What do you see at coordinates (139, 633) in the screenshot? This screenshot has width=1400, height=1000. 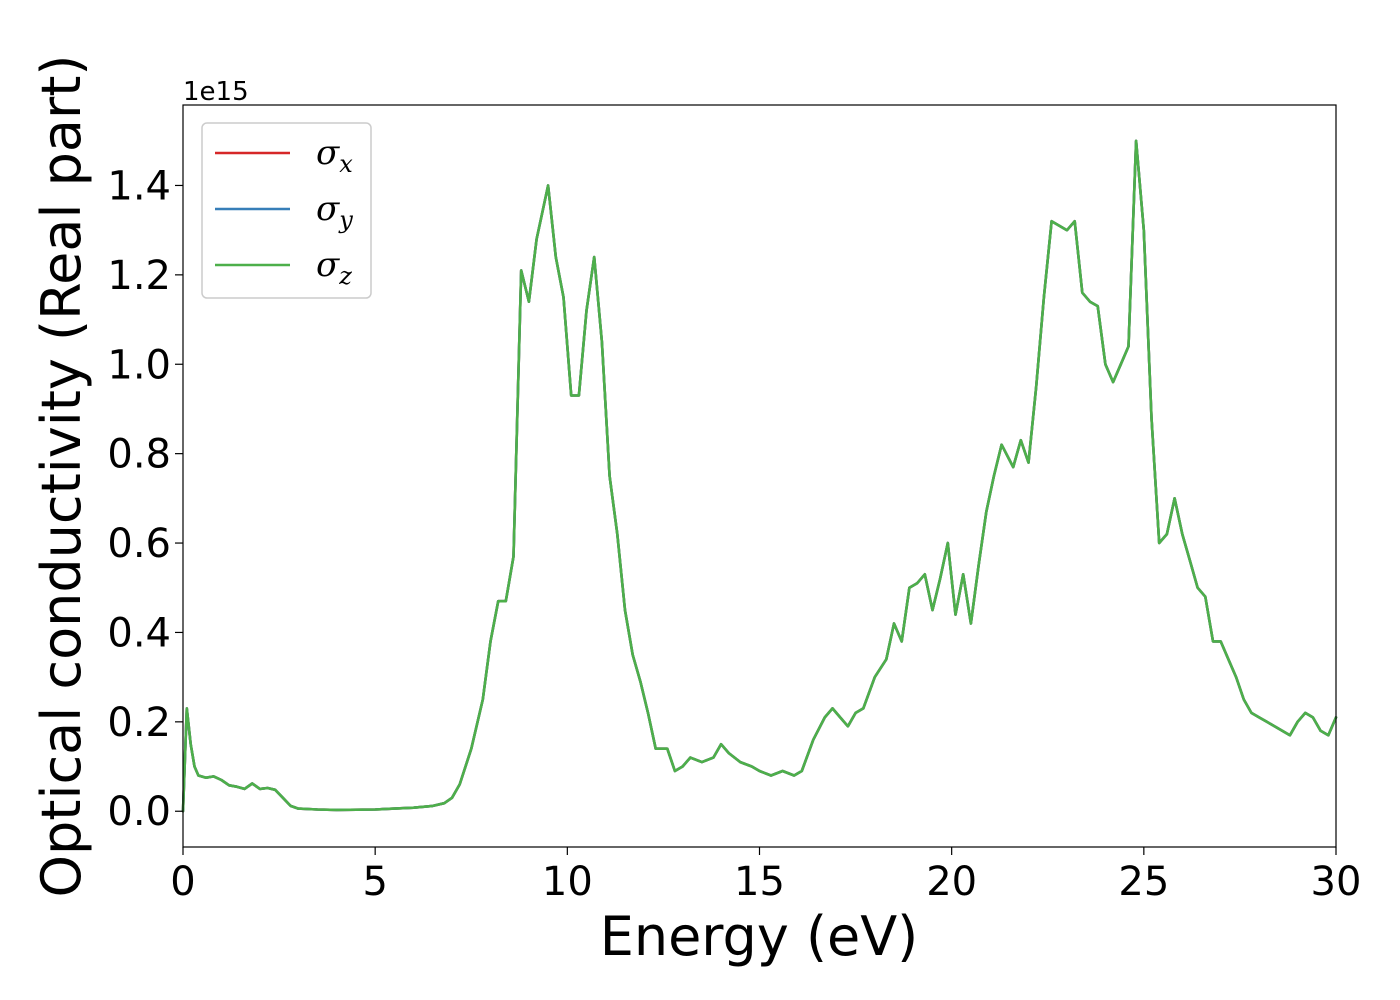 I see `y-tick-label: 0.4` at bounding box center [139, 633].